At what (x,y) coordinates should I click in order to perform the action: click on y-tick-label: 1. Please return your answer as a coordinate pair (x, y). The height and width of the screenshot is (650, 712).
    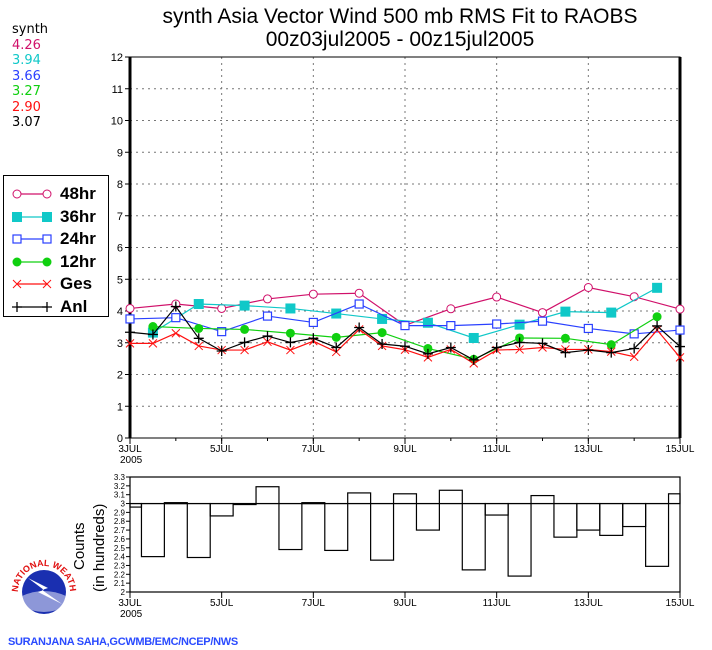
    Looking at the image, I should click on (120, 407).